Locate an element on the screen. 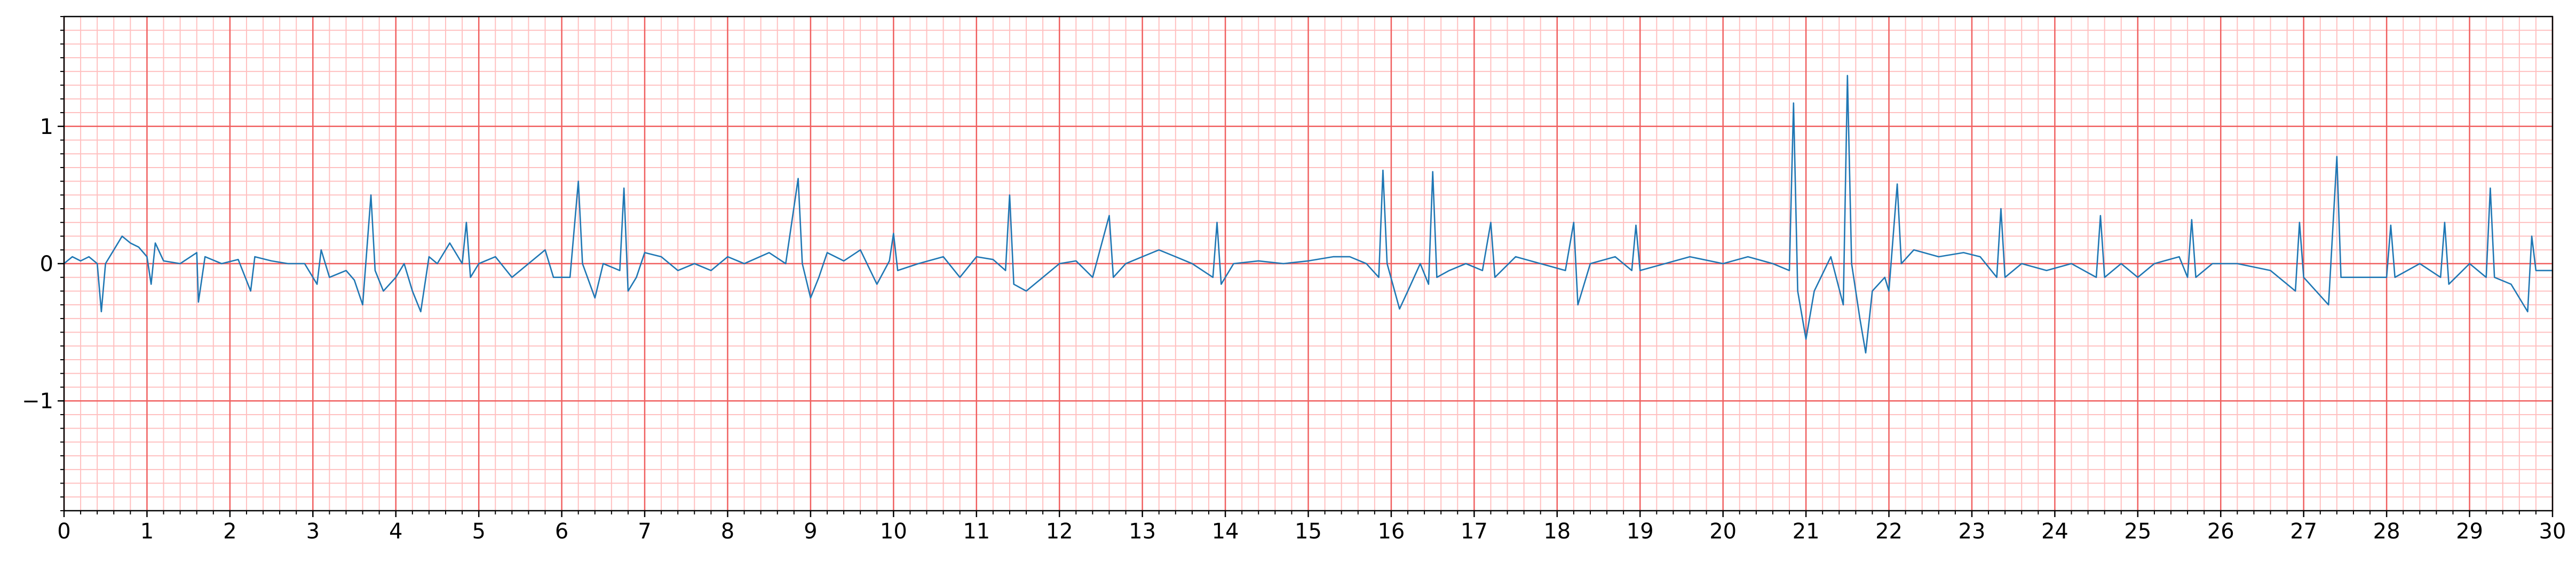  x-tick-label: 22 is located at coordinates (1889, 531).